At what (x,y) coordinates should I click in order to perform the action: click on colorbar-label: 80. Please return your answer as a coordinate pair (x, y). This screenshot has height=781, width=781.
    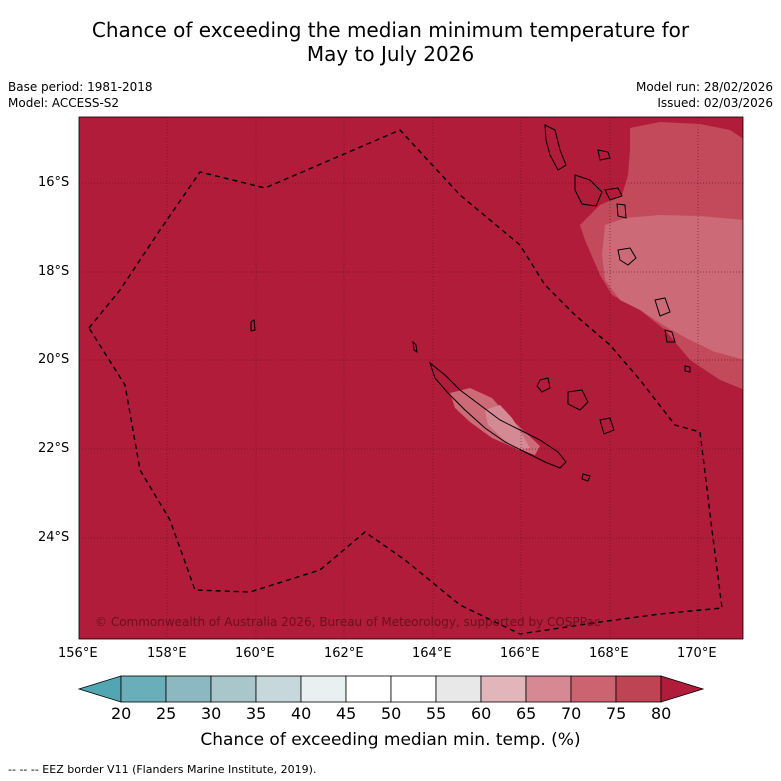
    Looking at the image, I should click on (661, 713).